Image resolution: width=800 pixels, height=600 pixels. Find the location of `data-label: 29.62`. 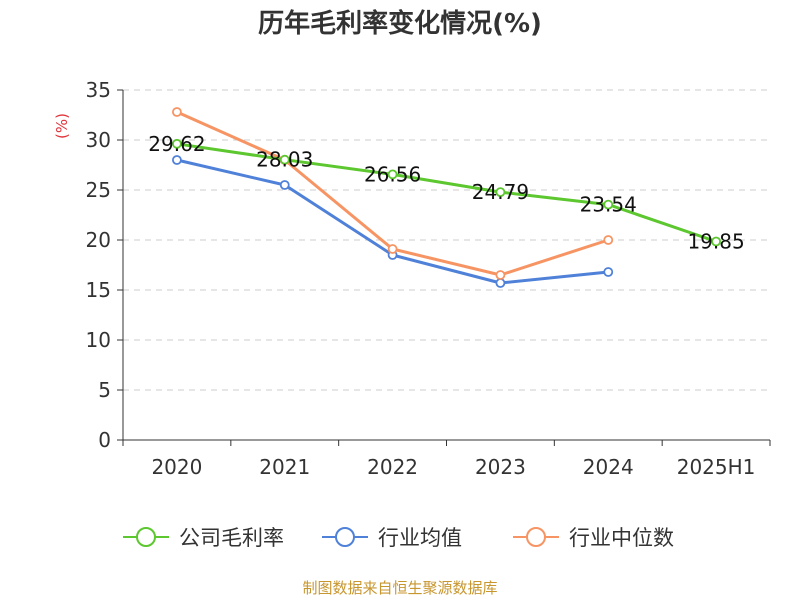

data-label: 29.62 is located at coordinates (176, 144).